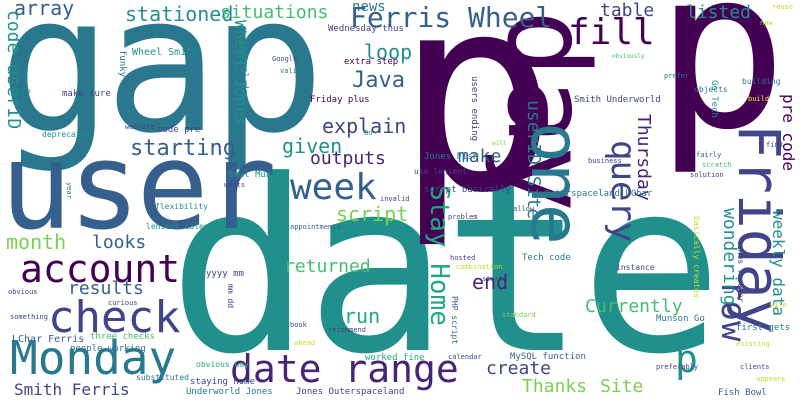 The width and height of the screenshot is (800, 400). What do you see at coordinates (274, 12) in the screenshot?
I see `word-situations: situations` at bounding box center [274, 12].